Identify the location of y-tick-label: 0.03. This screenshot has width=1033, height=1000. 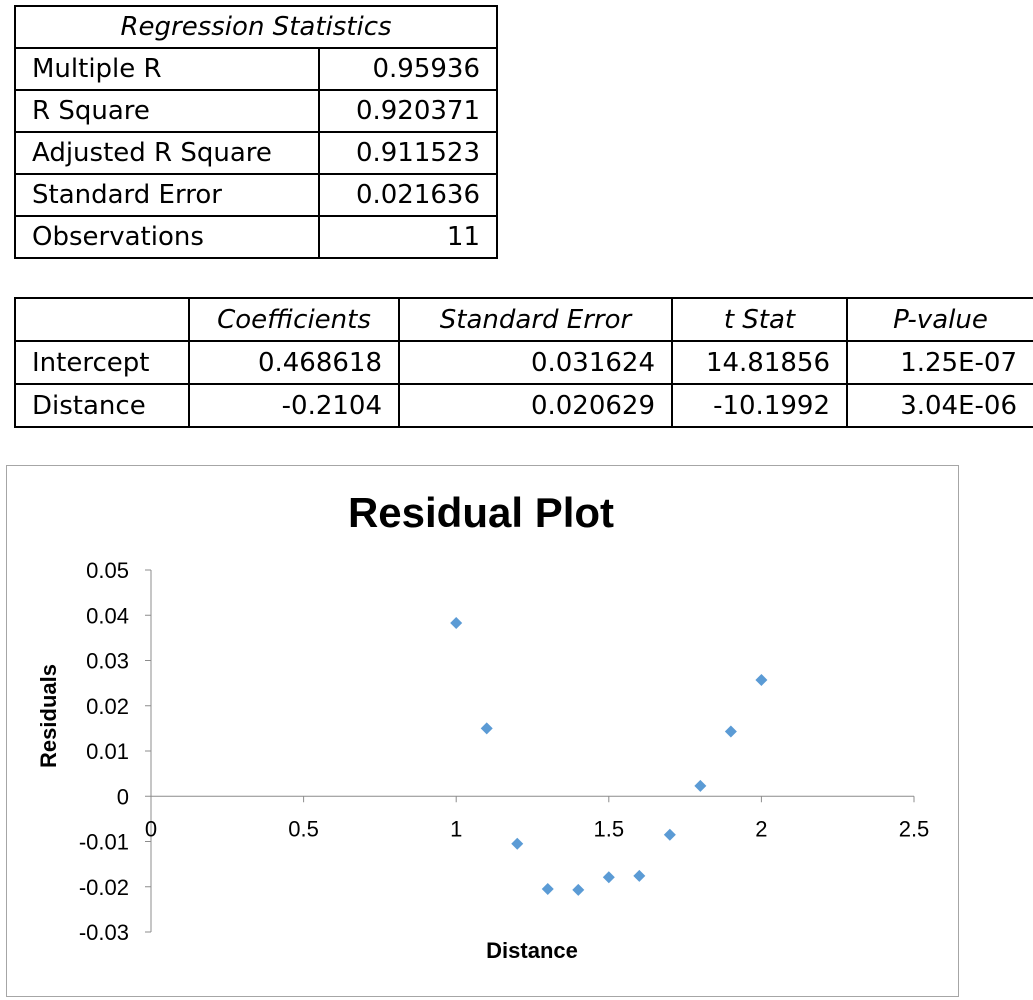
(107, 661).